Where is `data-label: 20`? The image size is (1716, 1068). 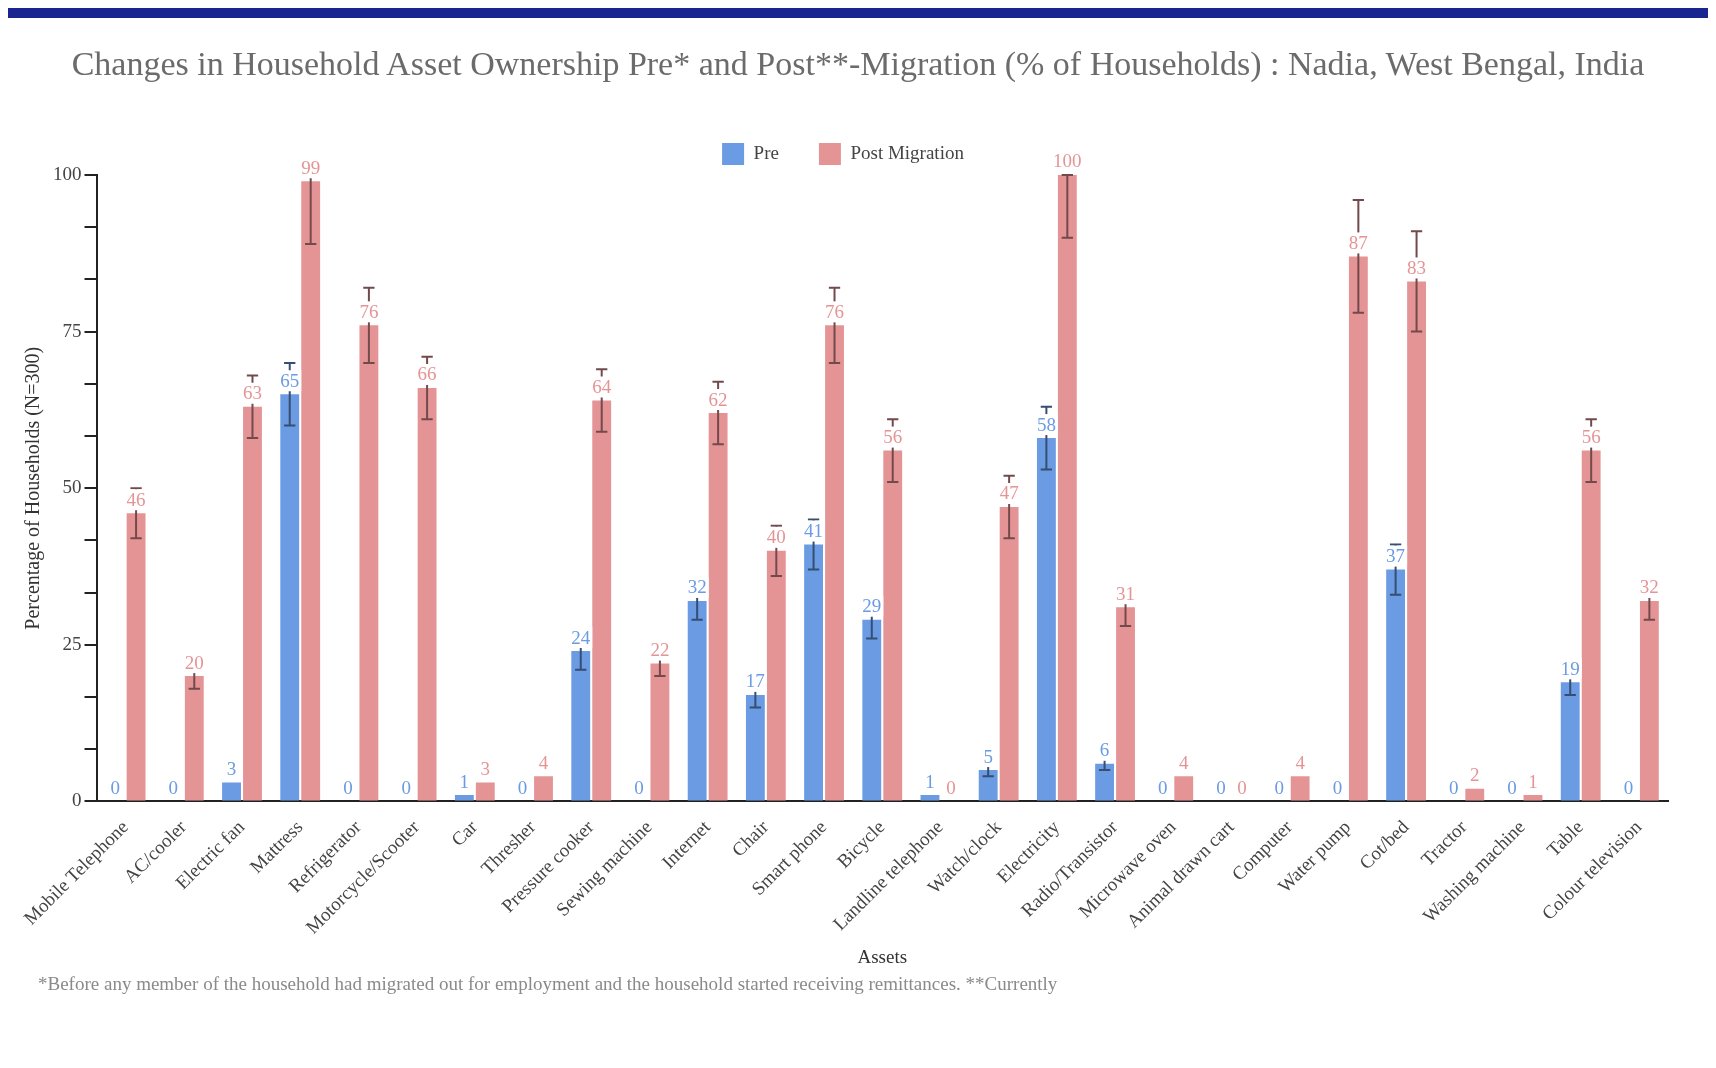
data-label: 20 is located at coordinates (194, 662).